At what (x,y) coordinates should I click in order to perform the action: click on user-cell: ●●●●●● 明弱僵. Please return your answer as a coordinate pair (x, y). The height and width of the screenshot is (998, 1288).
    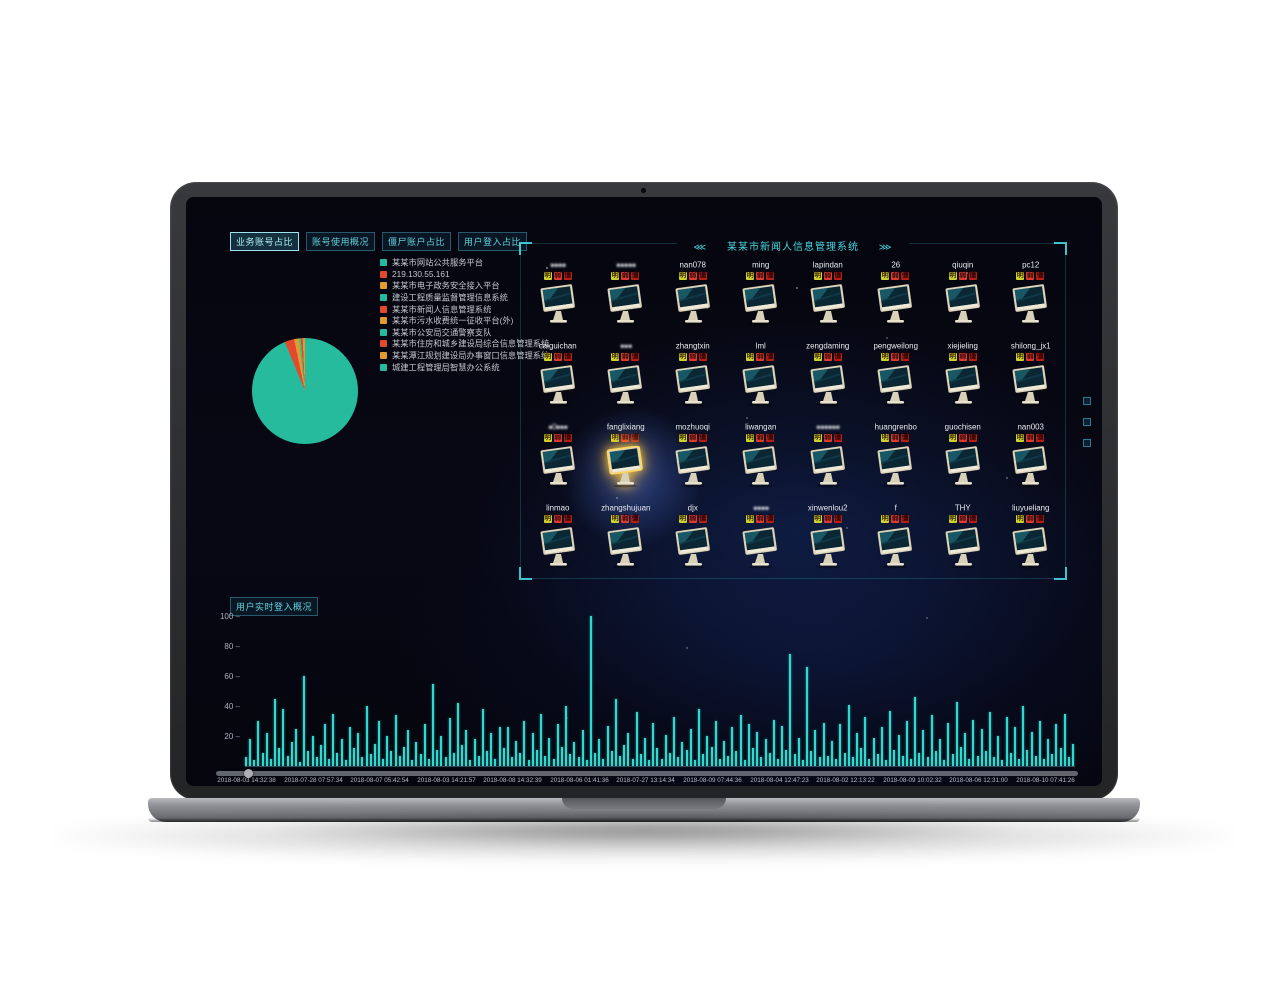
    Looking at the image, I should click on (828, 457).